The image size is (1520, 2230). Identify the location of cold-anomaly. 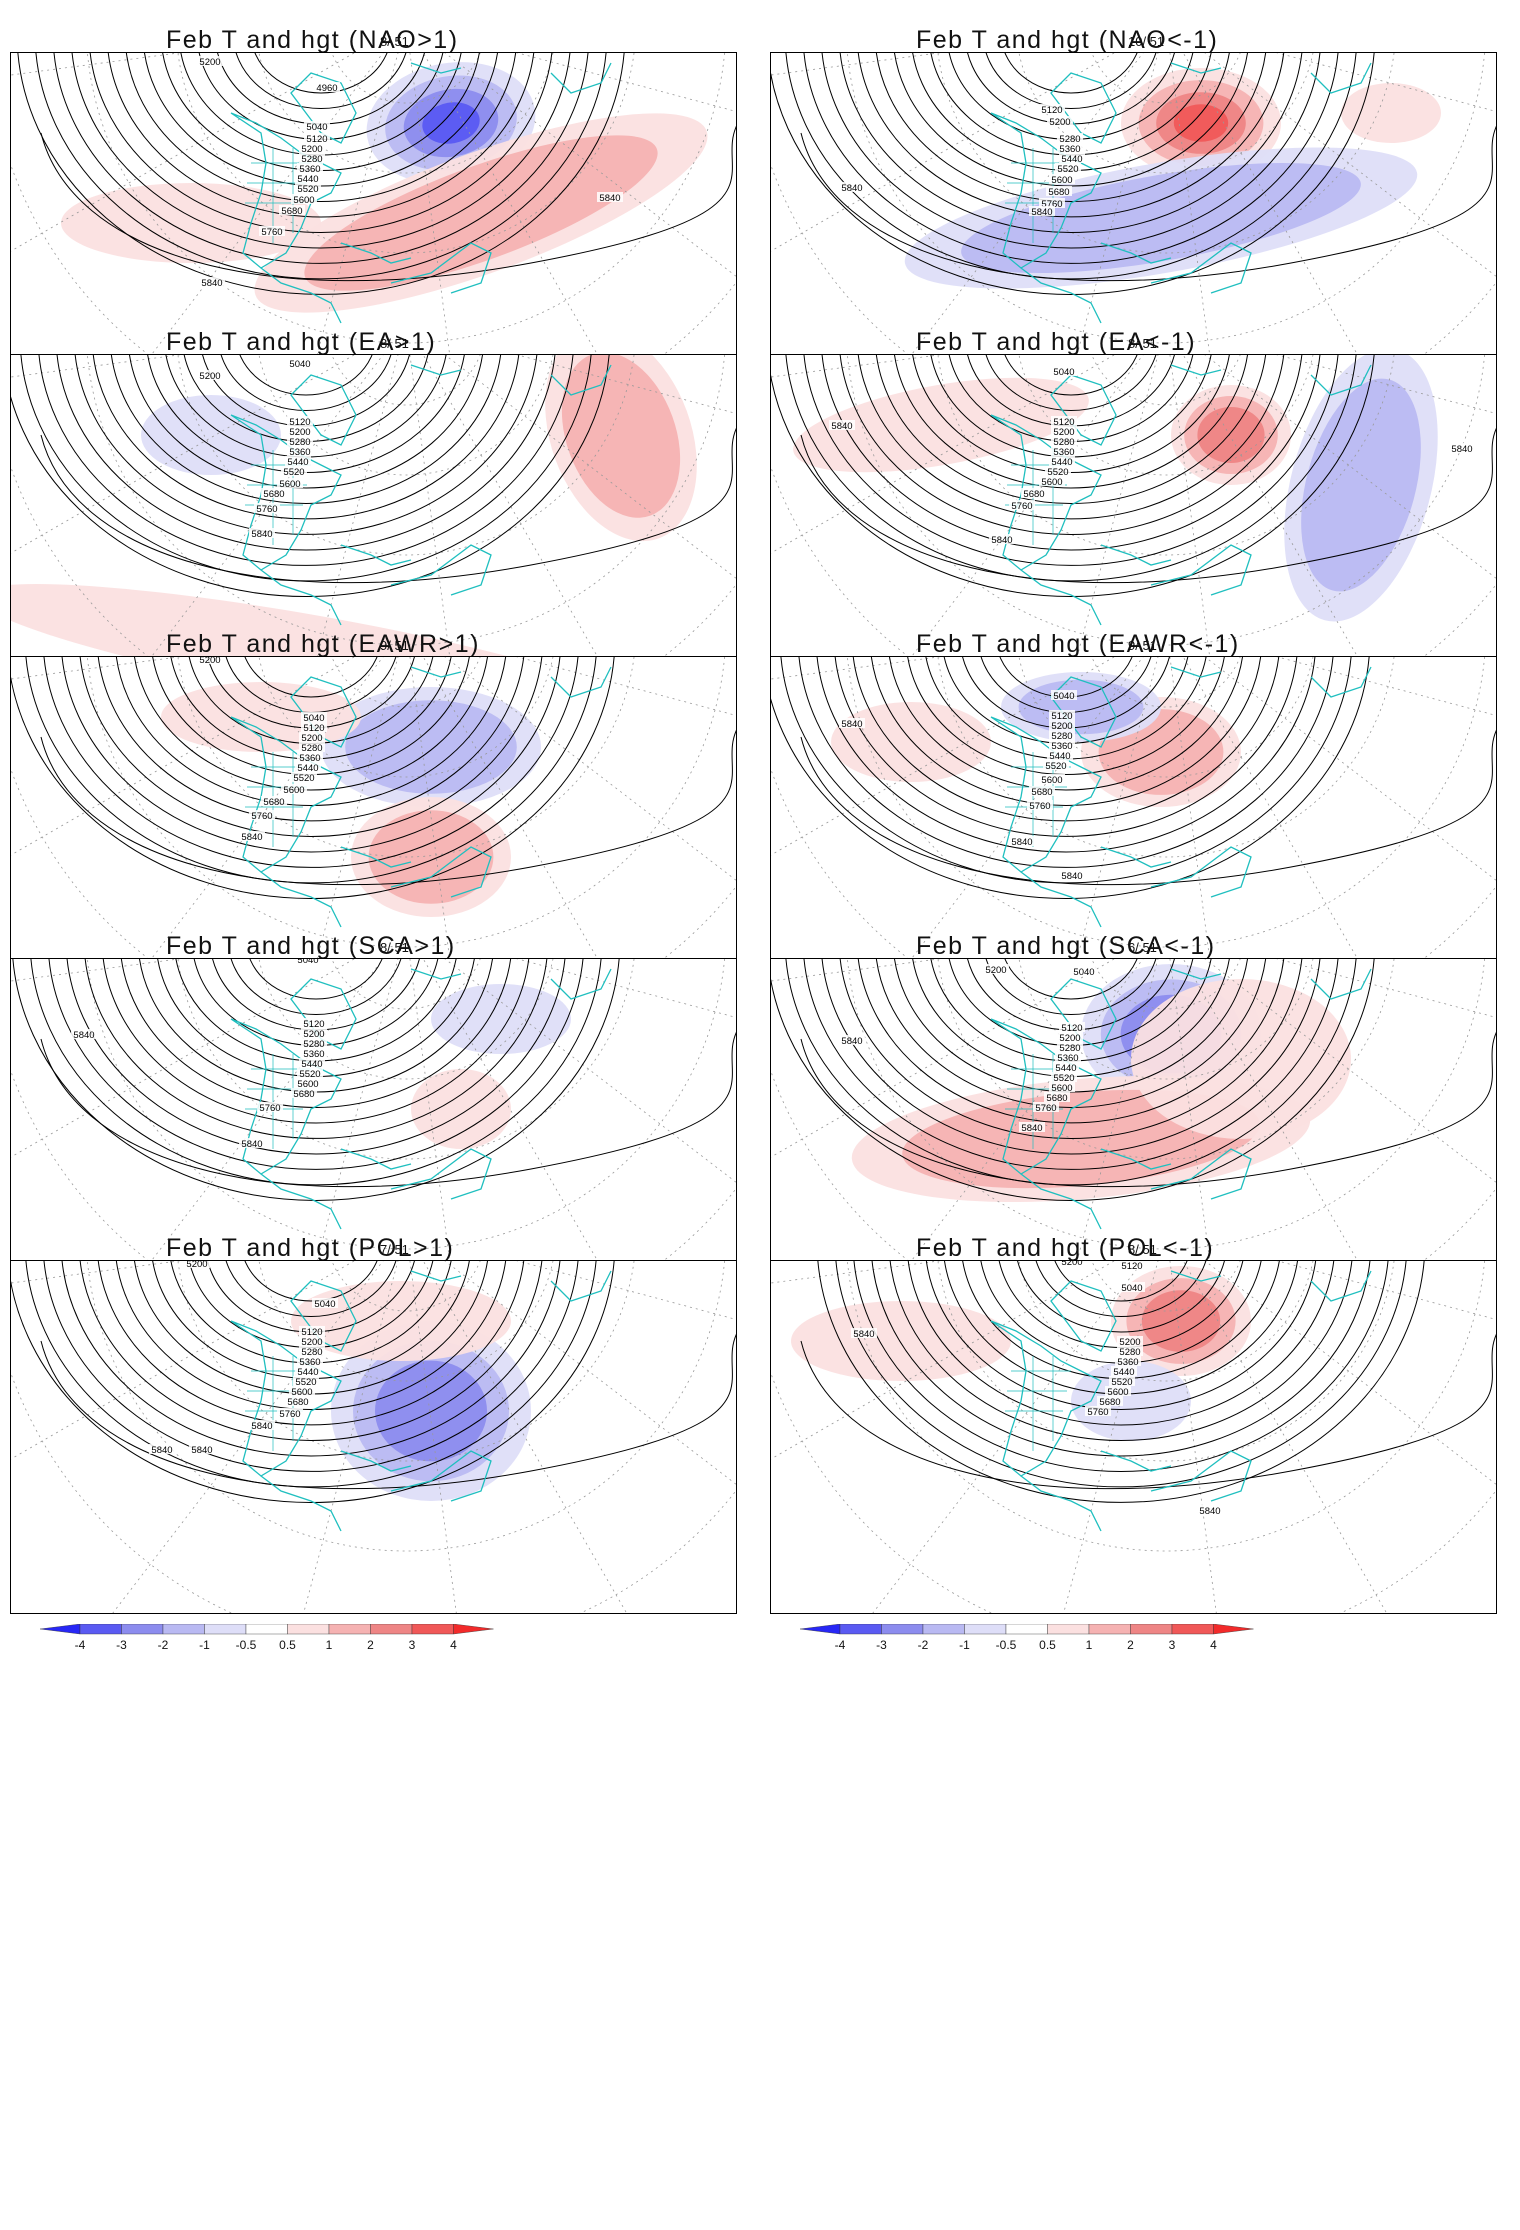
(1081, 707).